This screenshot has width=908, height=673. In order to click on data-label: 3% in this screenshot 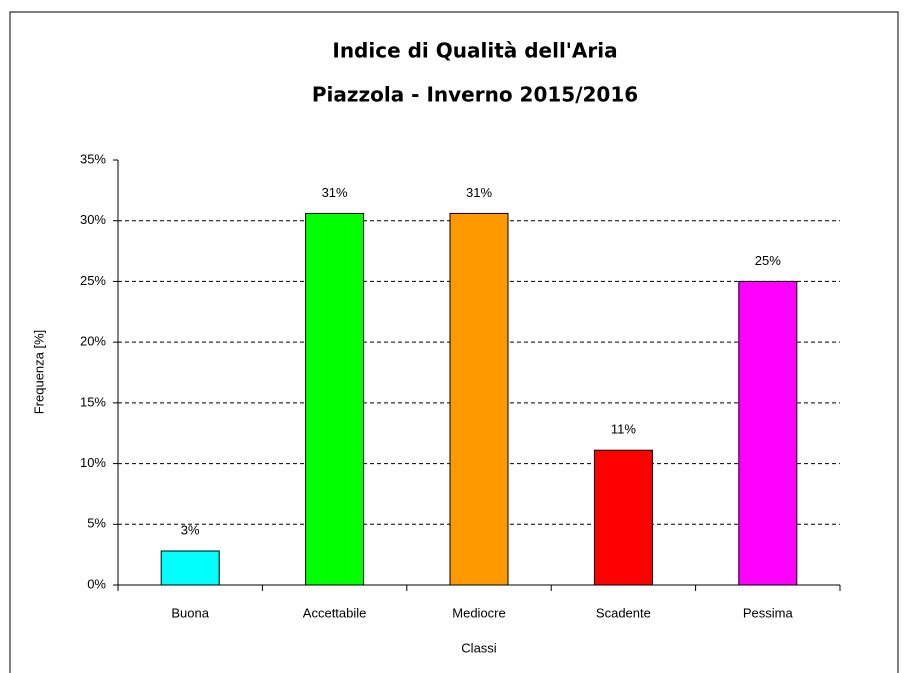, I will do `click(190, 529)`.